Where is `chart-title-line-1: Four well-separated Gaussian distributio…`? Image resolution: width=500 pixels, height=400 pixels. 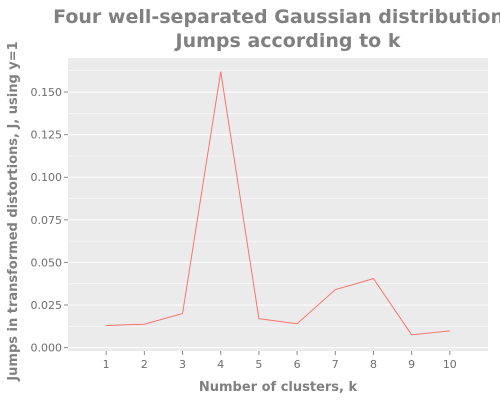
chart-title-line-1: Four well-separated Gaussian distributio… is located at coordinates (276, 17).